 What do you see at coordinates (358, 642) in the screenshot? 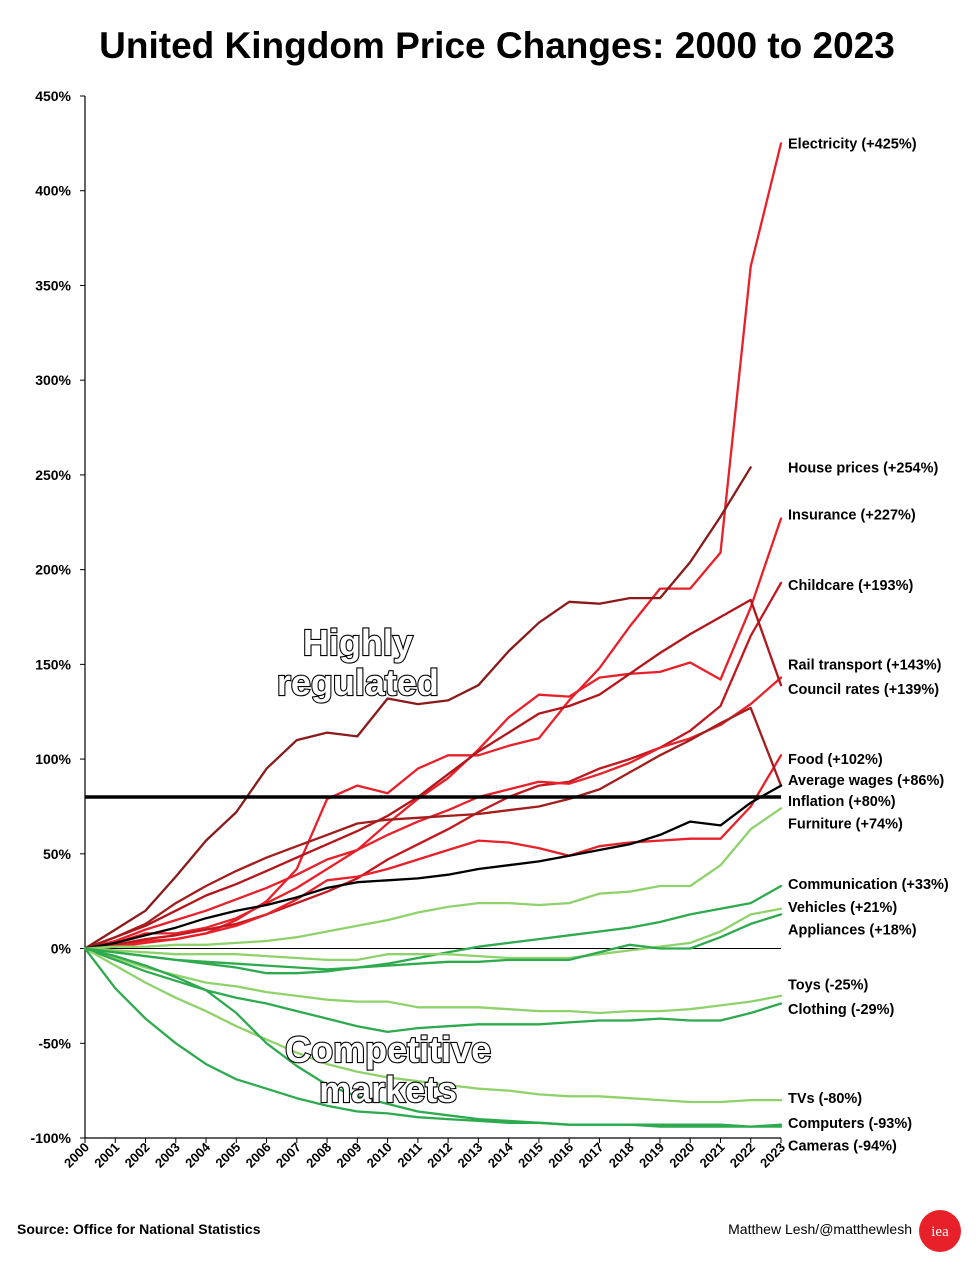
I see `annotation-text: Highly` at bounding box center [358, 642].